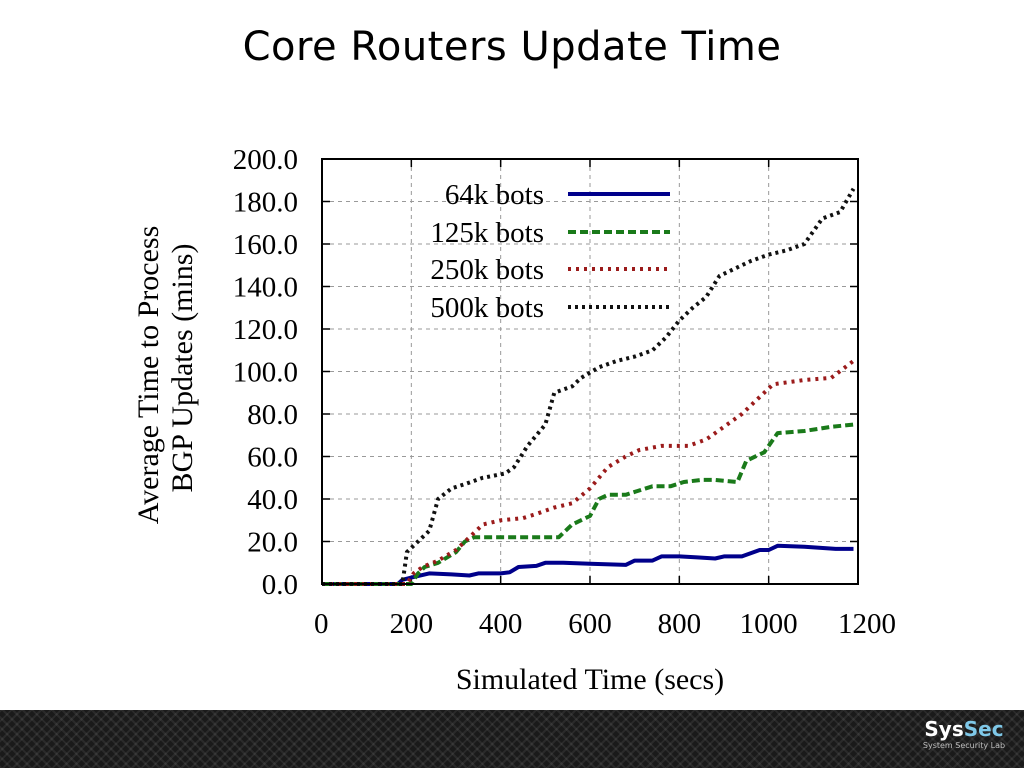  Describe the element at coordinates (487, 270) in the screenshot. I see `legend-label: 250k bots` at that location.